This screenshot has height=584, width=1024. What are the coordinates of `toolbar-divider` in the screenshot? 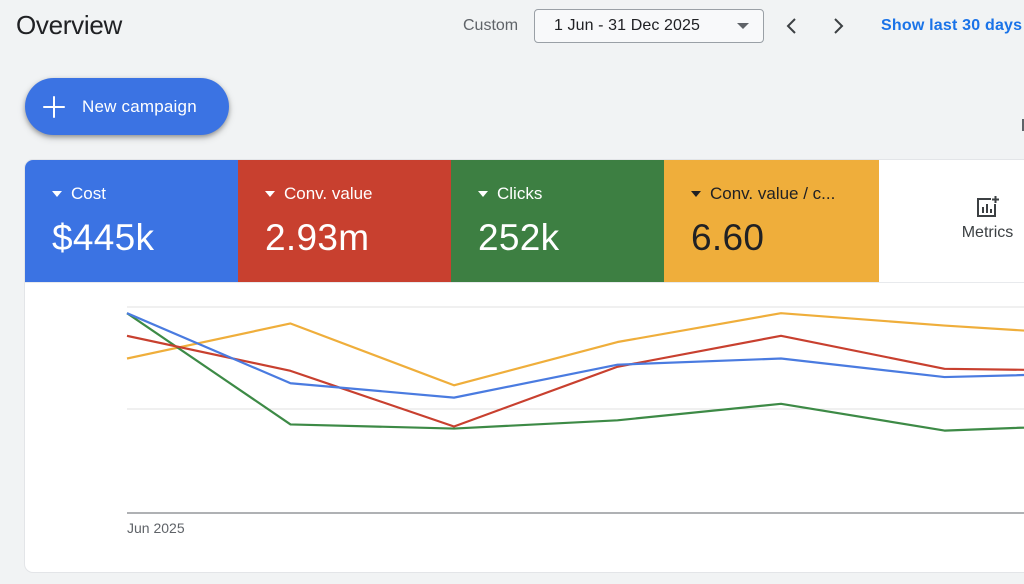 It's located at (1023, 125).